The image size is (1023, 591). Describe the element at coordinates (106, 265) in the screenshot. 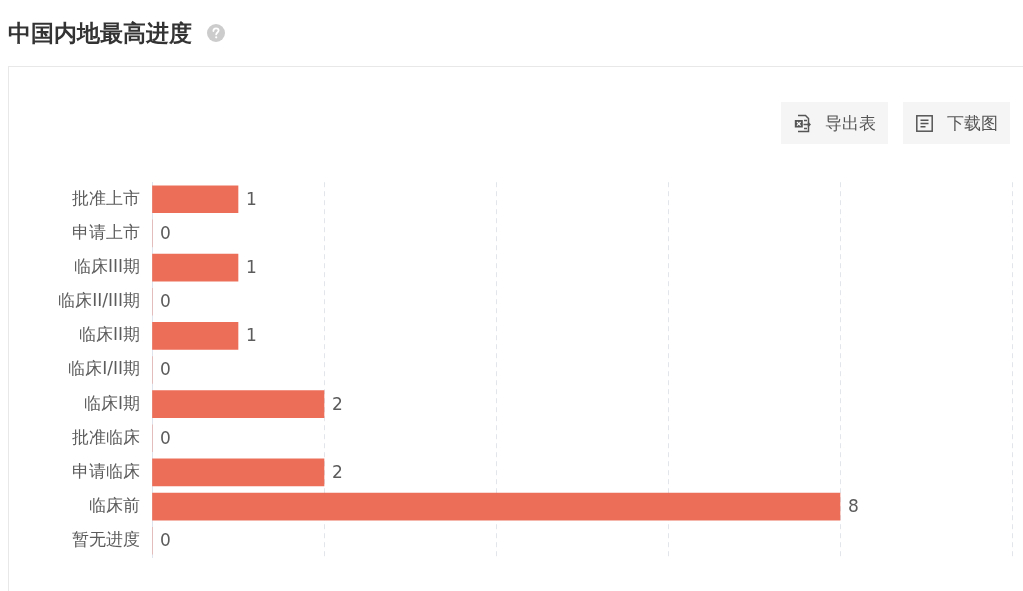

I see `y-tick-label: 临床III期` at that location.